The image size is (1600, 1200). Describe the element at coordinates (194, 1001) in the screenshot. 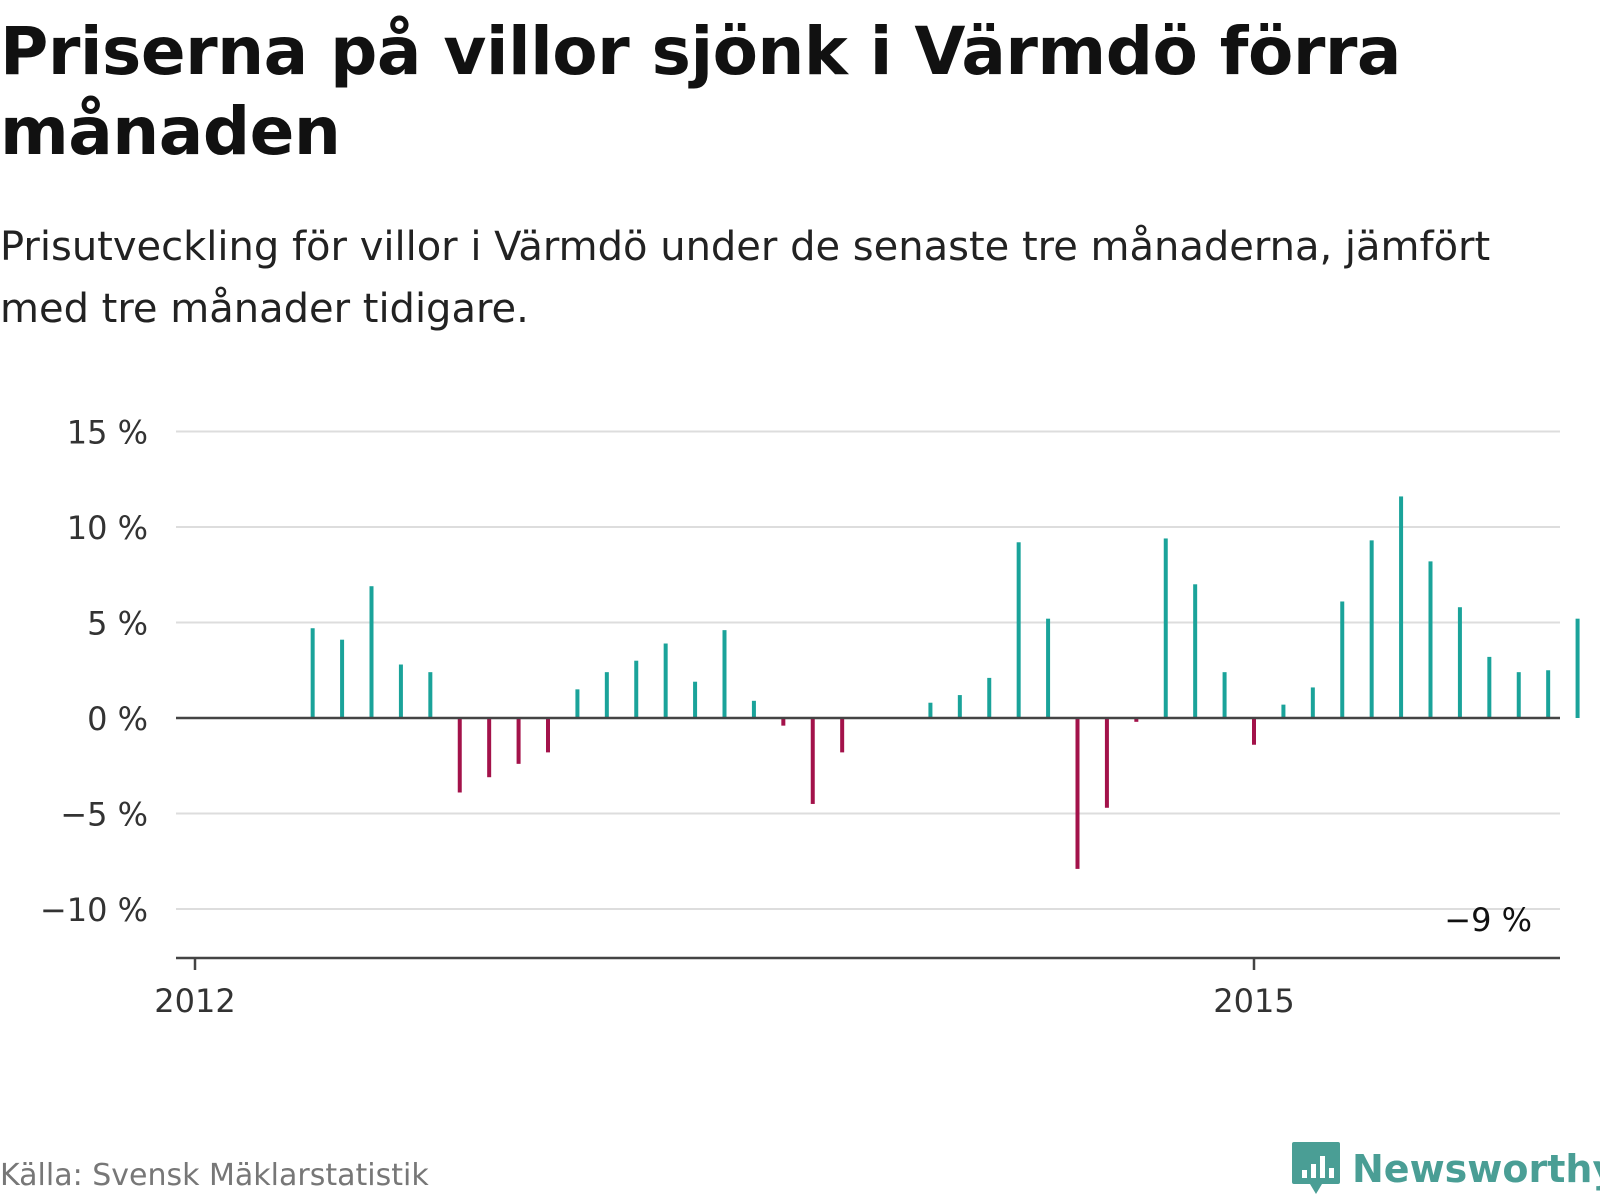

I see `x-tick-label: 2012` at that location.